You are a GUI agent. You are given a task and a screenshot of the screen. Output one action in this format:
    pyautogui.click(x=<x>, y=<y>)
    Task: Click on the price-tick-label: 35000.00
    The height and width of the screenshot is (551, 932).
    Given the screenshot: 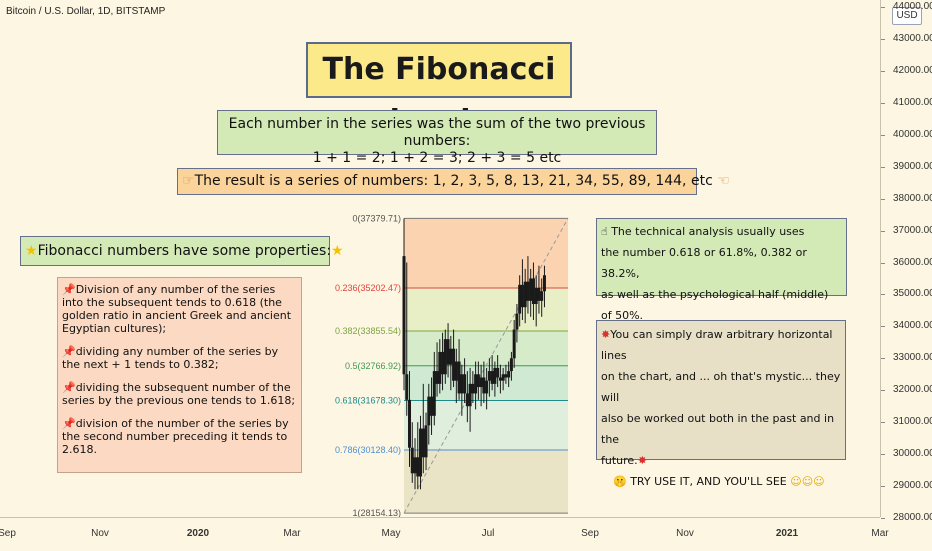 What is the action you would take?
    pyautogui.click(x=906, y=293)
    